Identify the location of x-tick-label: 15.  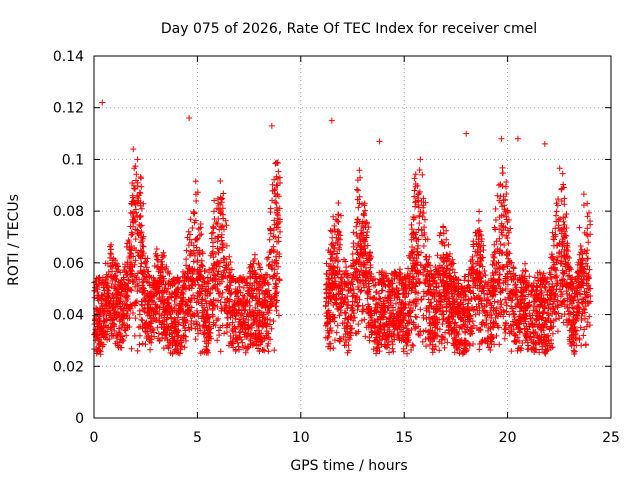
(404, 438).